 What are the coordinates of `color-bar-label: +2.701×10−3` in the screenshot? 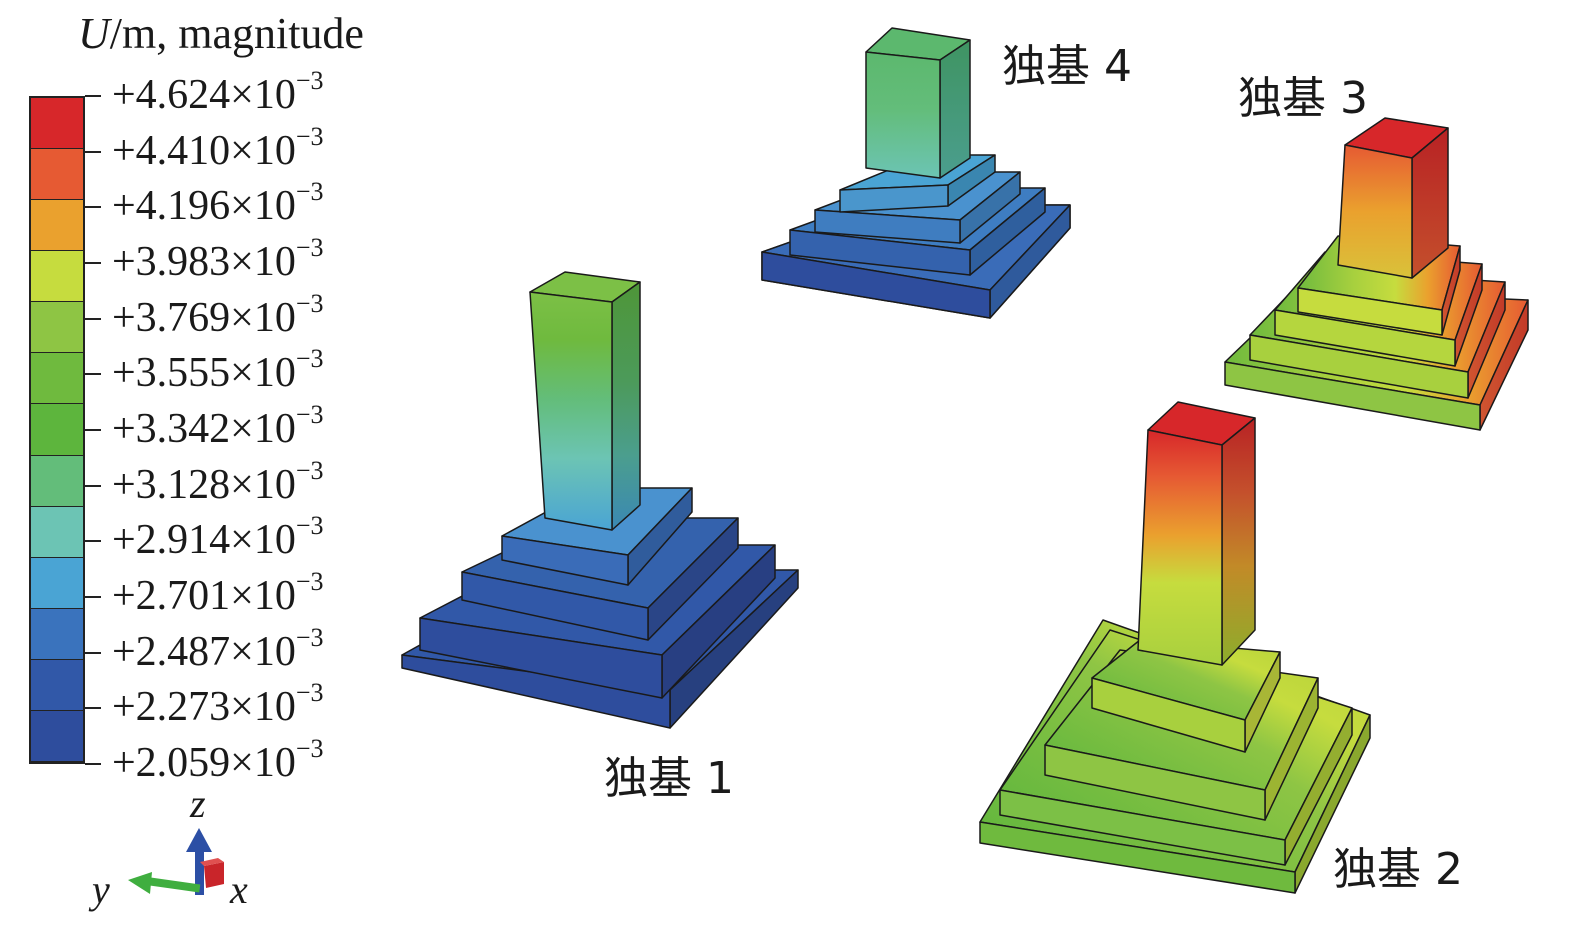 It's located at (218, 594).